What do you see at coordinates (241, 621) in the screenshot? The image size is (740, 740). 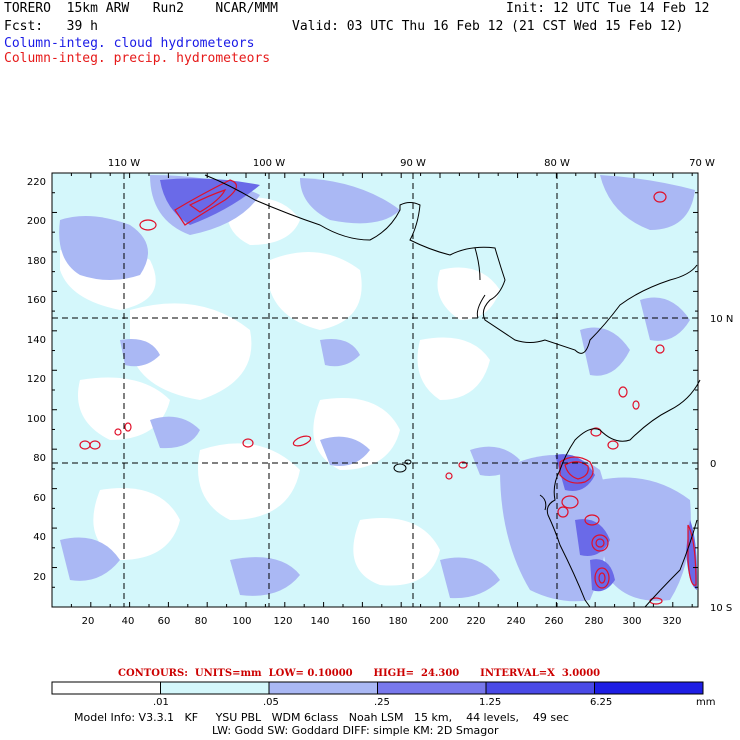 I see `x-tick-label: 100` at bounding box center [241, 621].